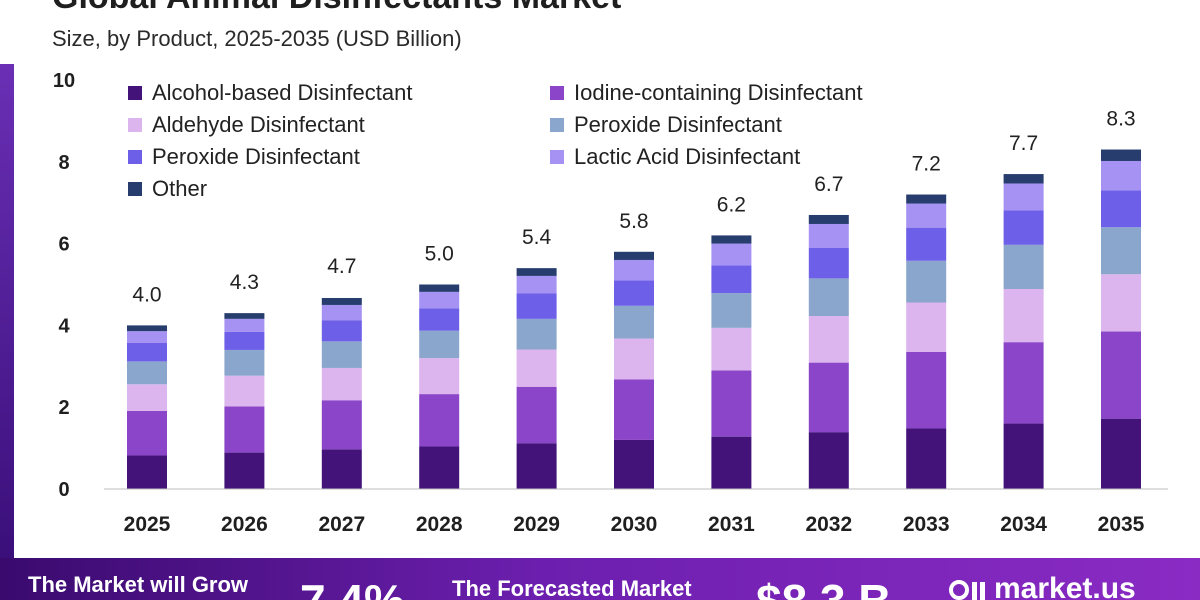 The image size is (1200, 600). Describe the element at coordinates (1023, 143) in the screenshot. I see `bar-total-label: 7.7` at that location.